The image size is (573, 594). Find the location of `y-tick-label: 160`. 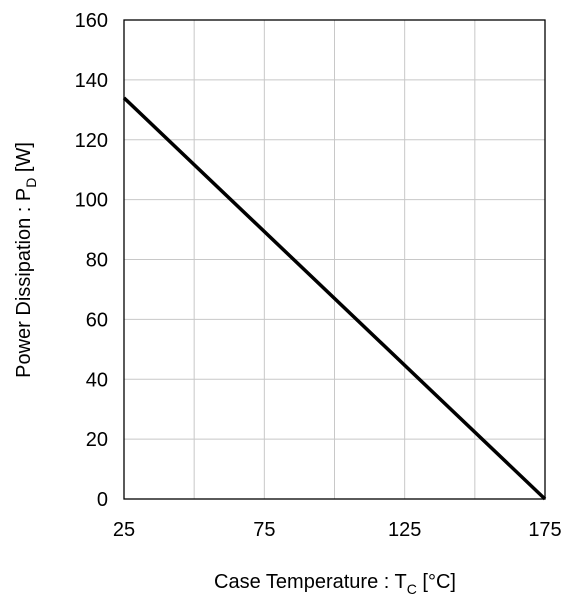

y-tick-label: 160 is located at coordinates (91, 21).